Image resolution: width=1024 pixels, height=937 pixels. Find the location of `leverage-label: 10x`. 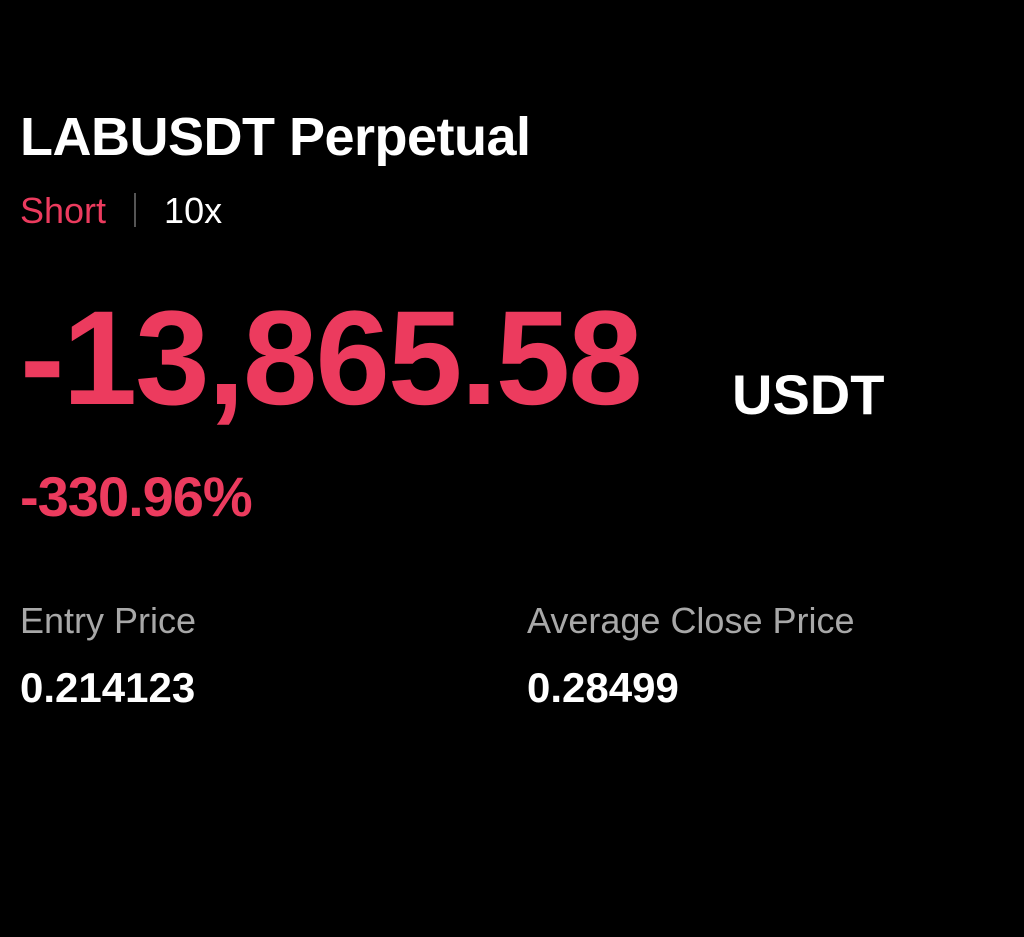

leverage-label: 10x is located at coordinates (193, 210).